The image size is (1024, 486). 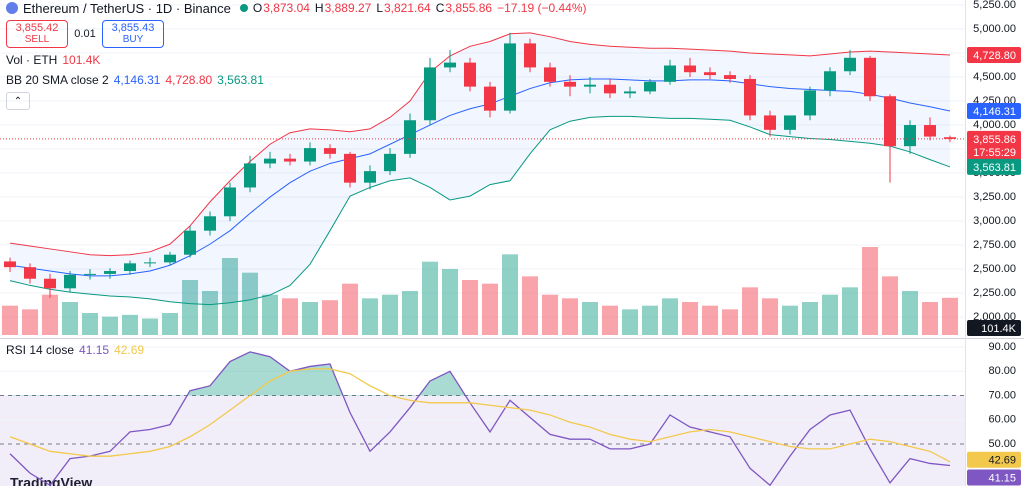 I want to click on y-tick-label: 70.00, so click(x=1002, y=395).